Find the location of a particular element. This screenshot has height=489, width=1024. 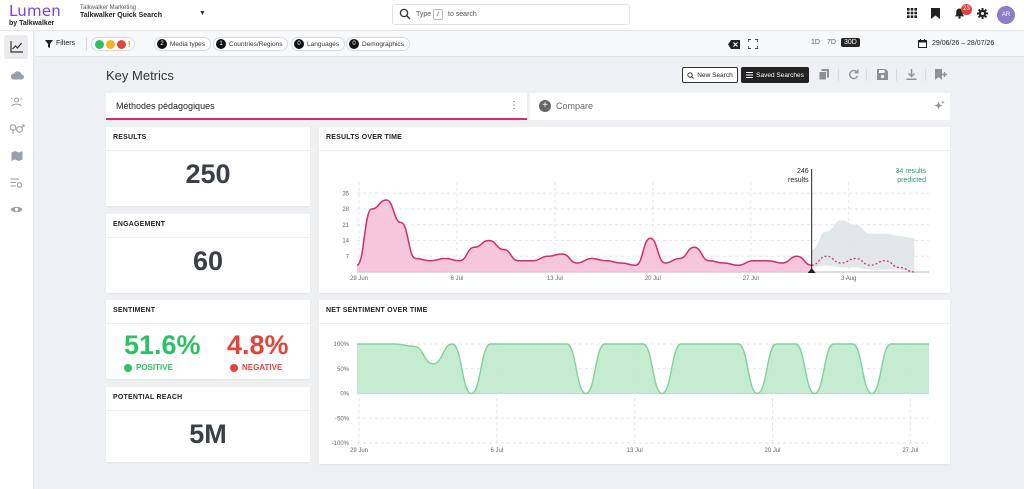

compare-label: Compare is located at coordinates (575, 106).